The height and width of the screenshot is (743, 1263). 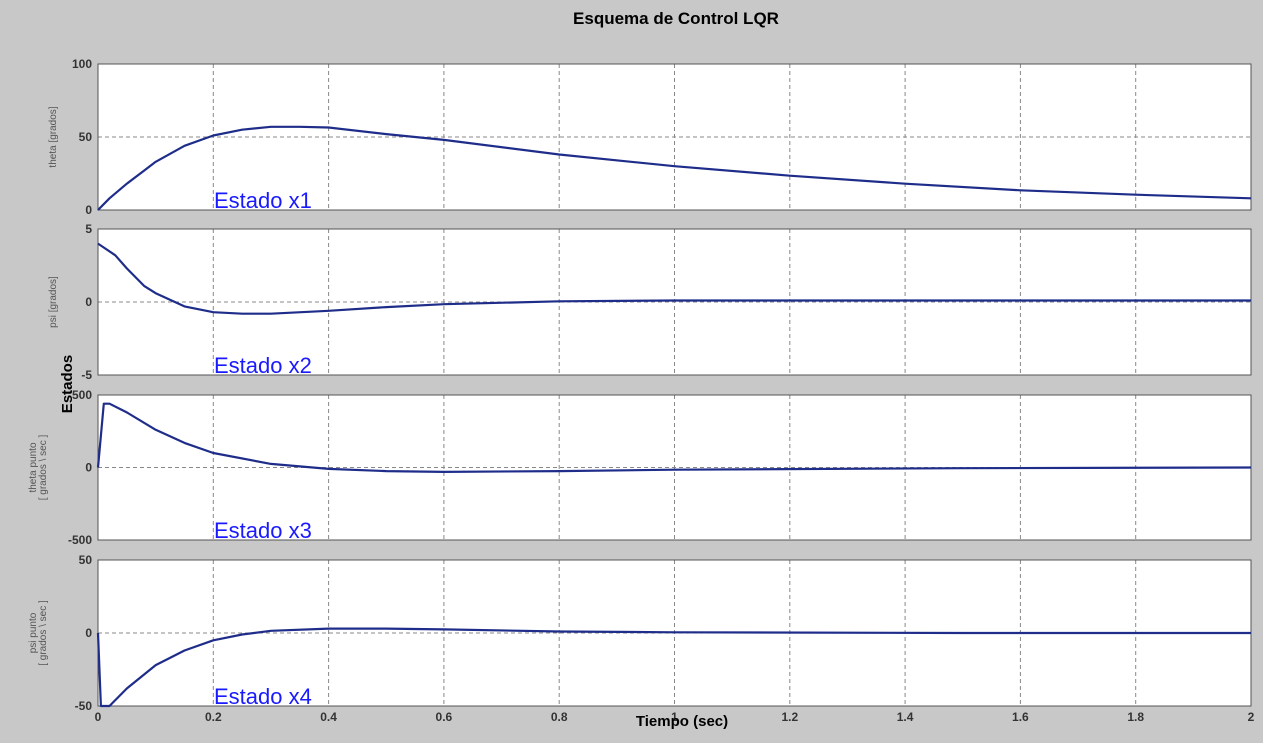 I want to click on x-tick-label: 0, so click(x=98, y=717).